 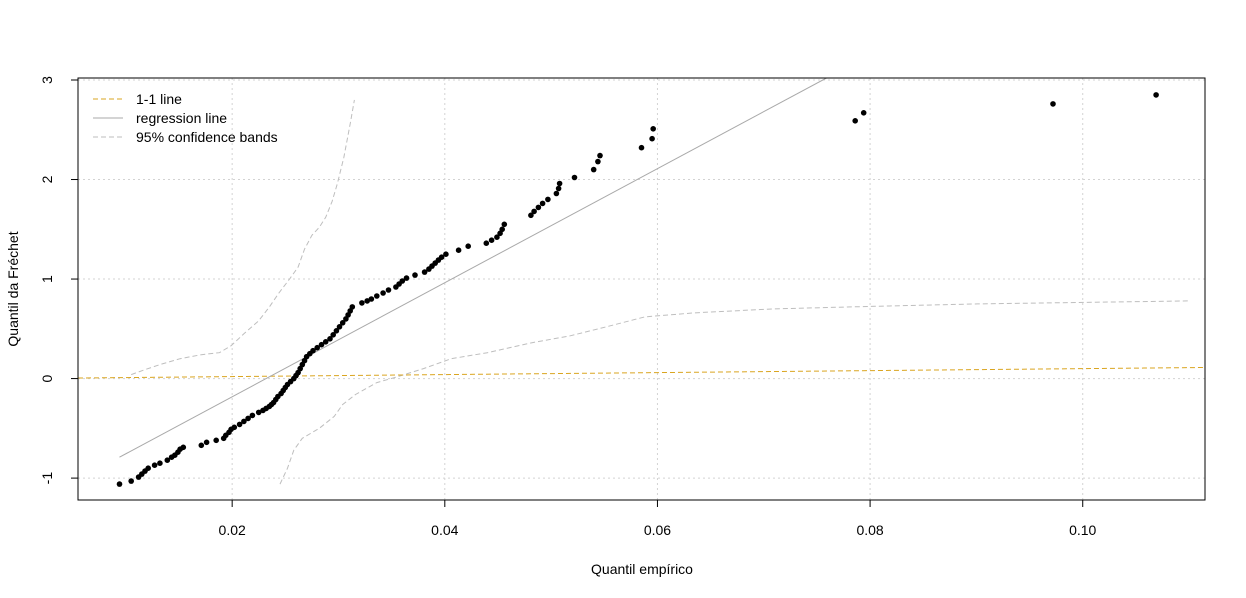 What do you see at coordinates (47, 179) in the screenshot?
I see `y-tick-label: 2` at bounding box center [47, 179].